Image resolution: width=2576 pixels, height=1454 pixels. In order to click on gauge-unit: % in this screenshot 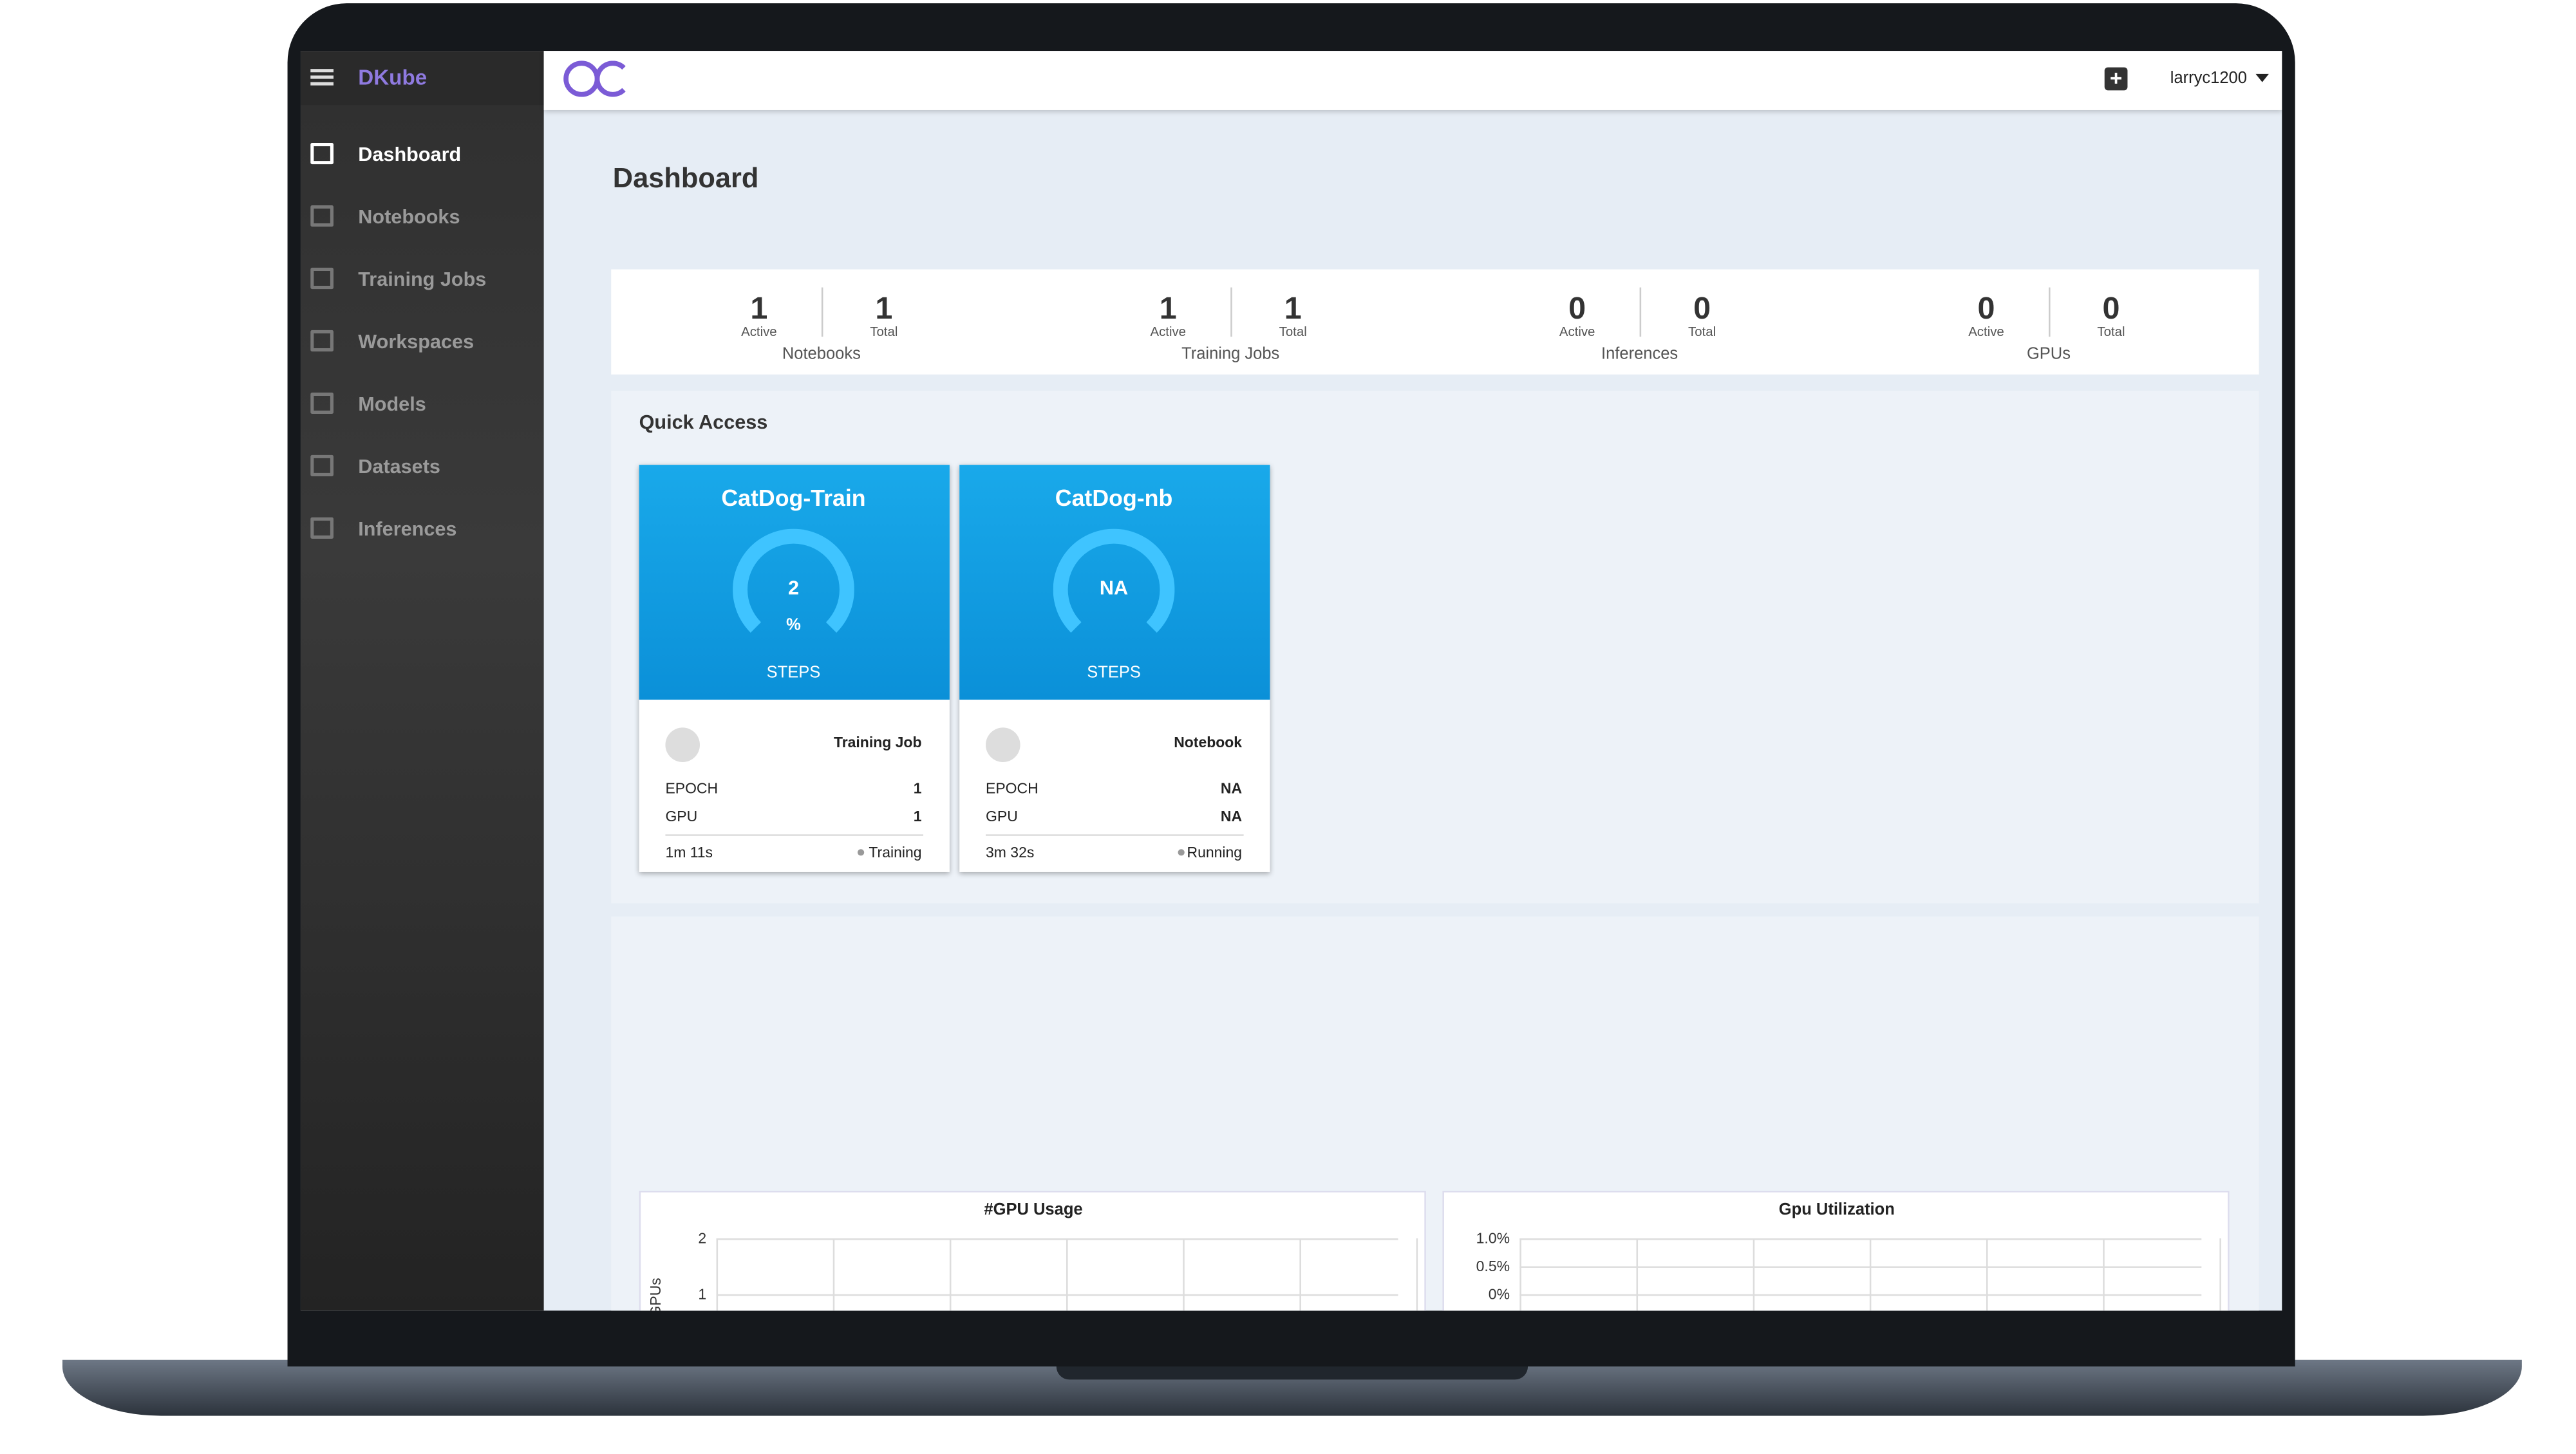, I will do `click(793, 626)`.